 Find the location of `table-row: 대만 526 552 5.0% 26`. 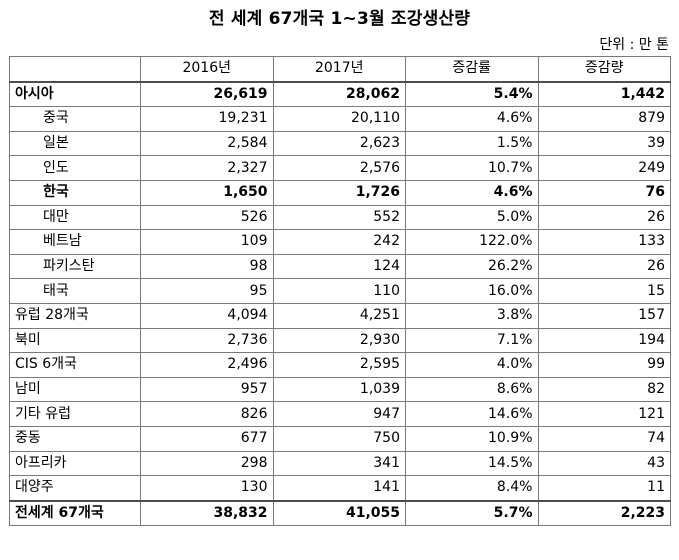

table-row: 대만 526 552 5.0% 26 is located at coordinates (340, 217).